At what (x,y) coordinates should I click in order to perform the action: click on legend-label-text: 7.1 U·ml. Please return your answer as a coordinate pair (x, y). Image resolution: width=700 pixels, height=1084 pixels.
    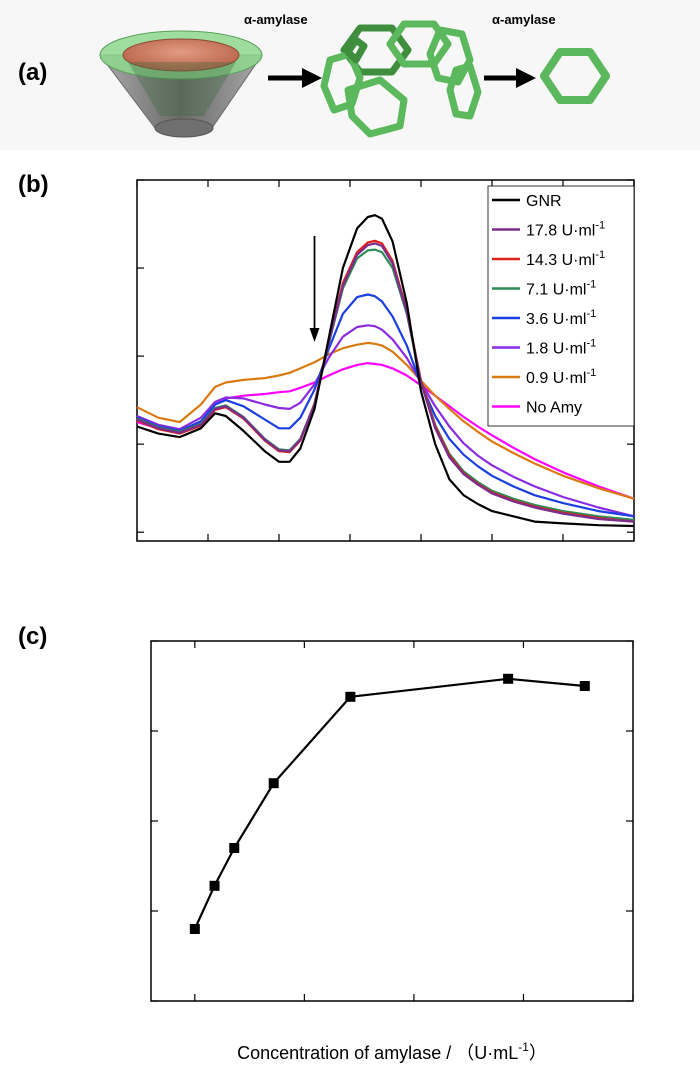
    Looking at the image, I should click on (556, 290).